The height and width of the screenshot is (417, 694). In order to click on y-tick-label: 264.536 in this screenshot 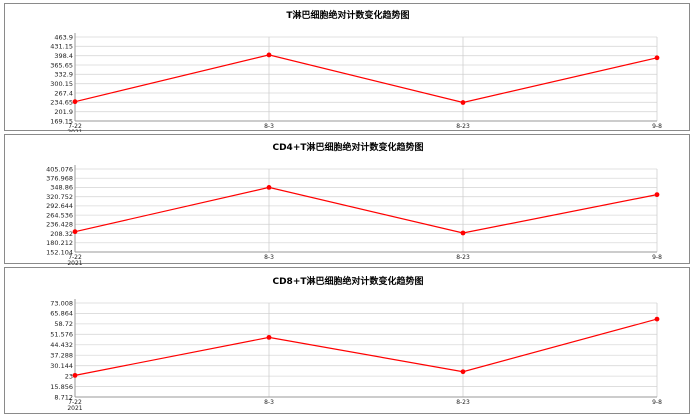, I will do `click(59, 215)`.